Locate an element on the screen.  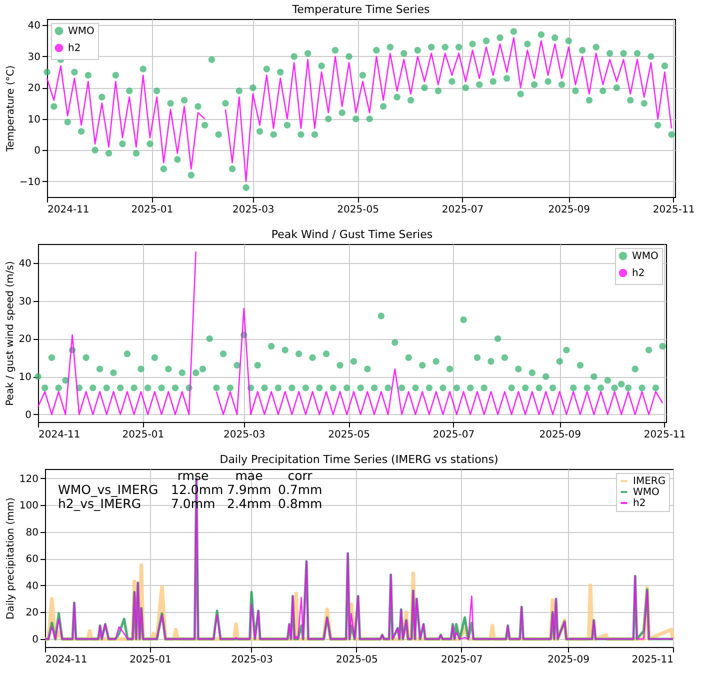
y-tick-label: 60 is located at coordinates (32, 560).